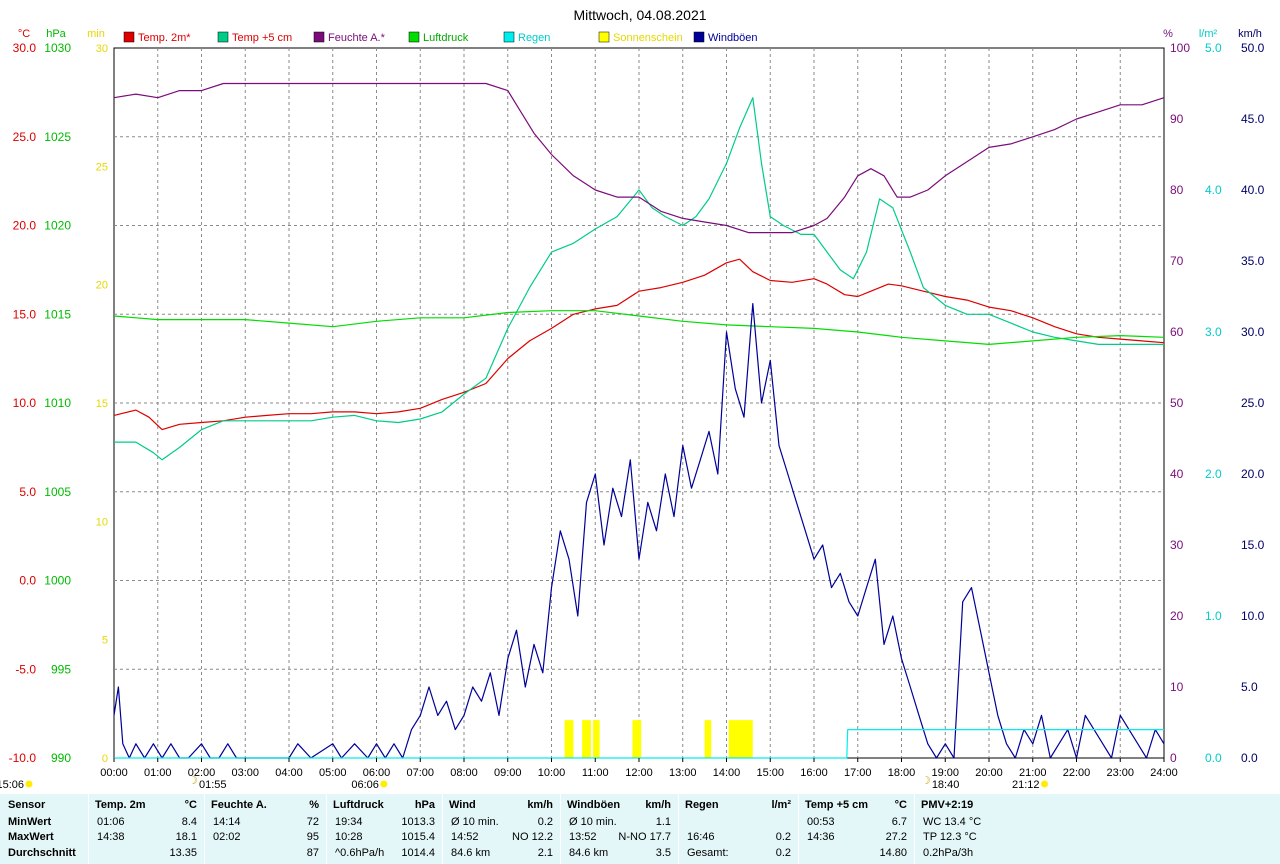 This screenshot has width=1280, height=864. Describe the element at coordinates (639, 773) in the screenshot. I see `x-tick-label: 12:00` at that location.